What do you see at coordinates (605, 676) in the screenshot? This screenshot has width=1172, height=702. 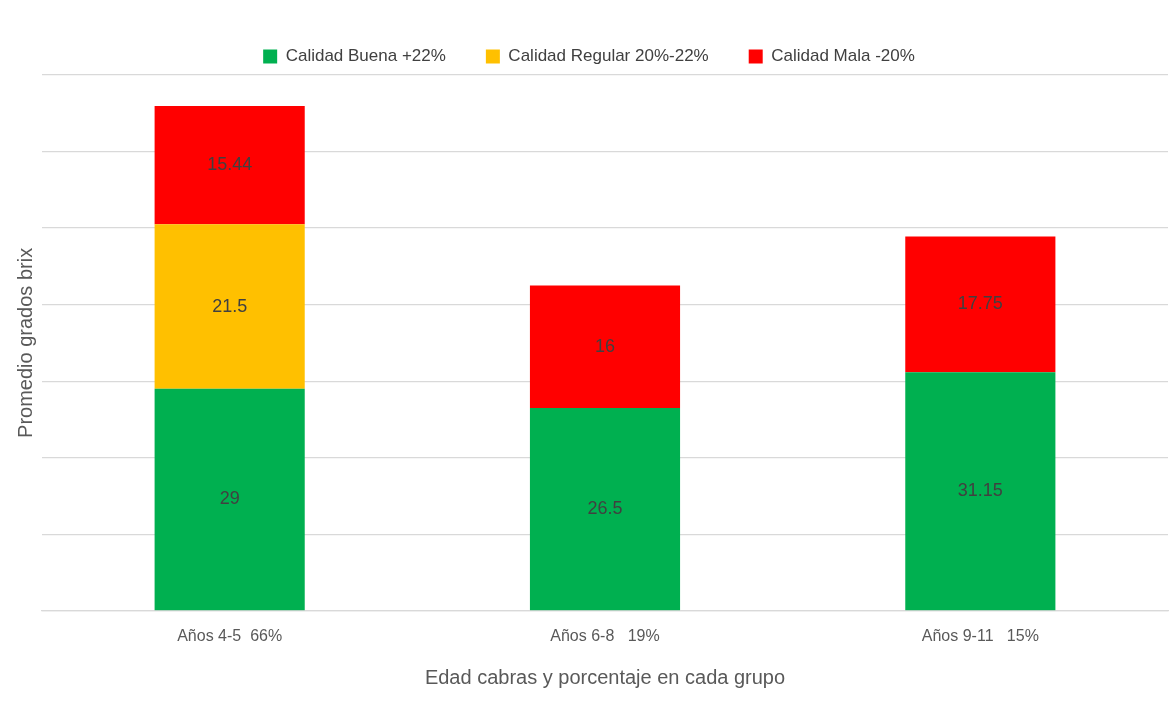 I see `x-axis-title: Edad cabras y porcentaje en cada grupo` at bounding box center [605, 676].